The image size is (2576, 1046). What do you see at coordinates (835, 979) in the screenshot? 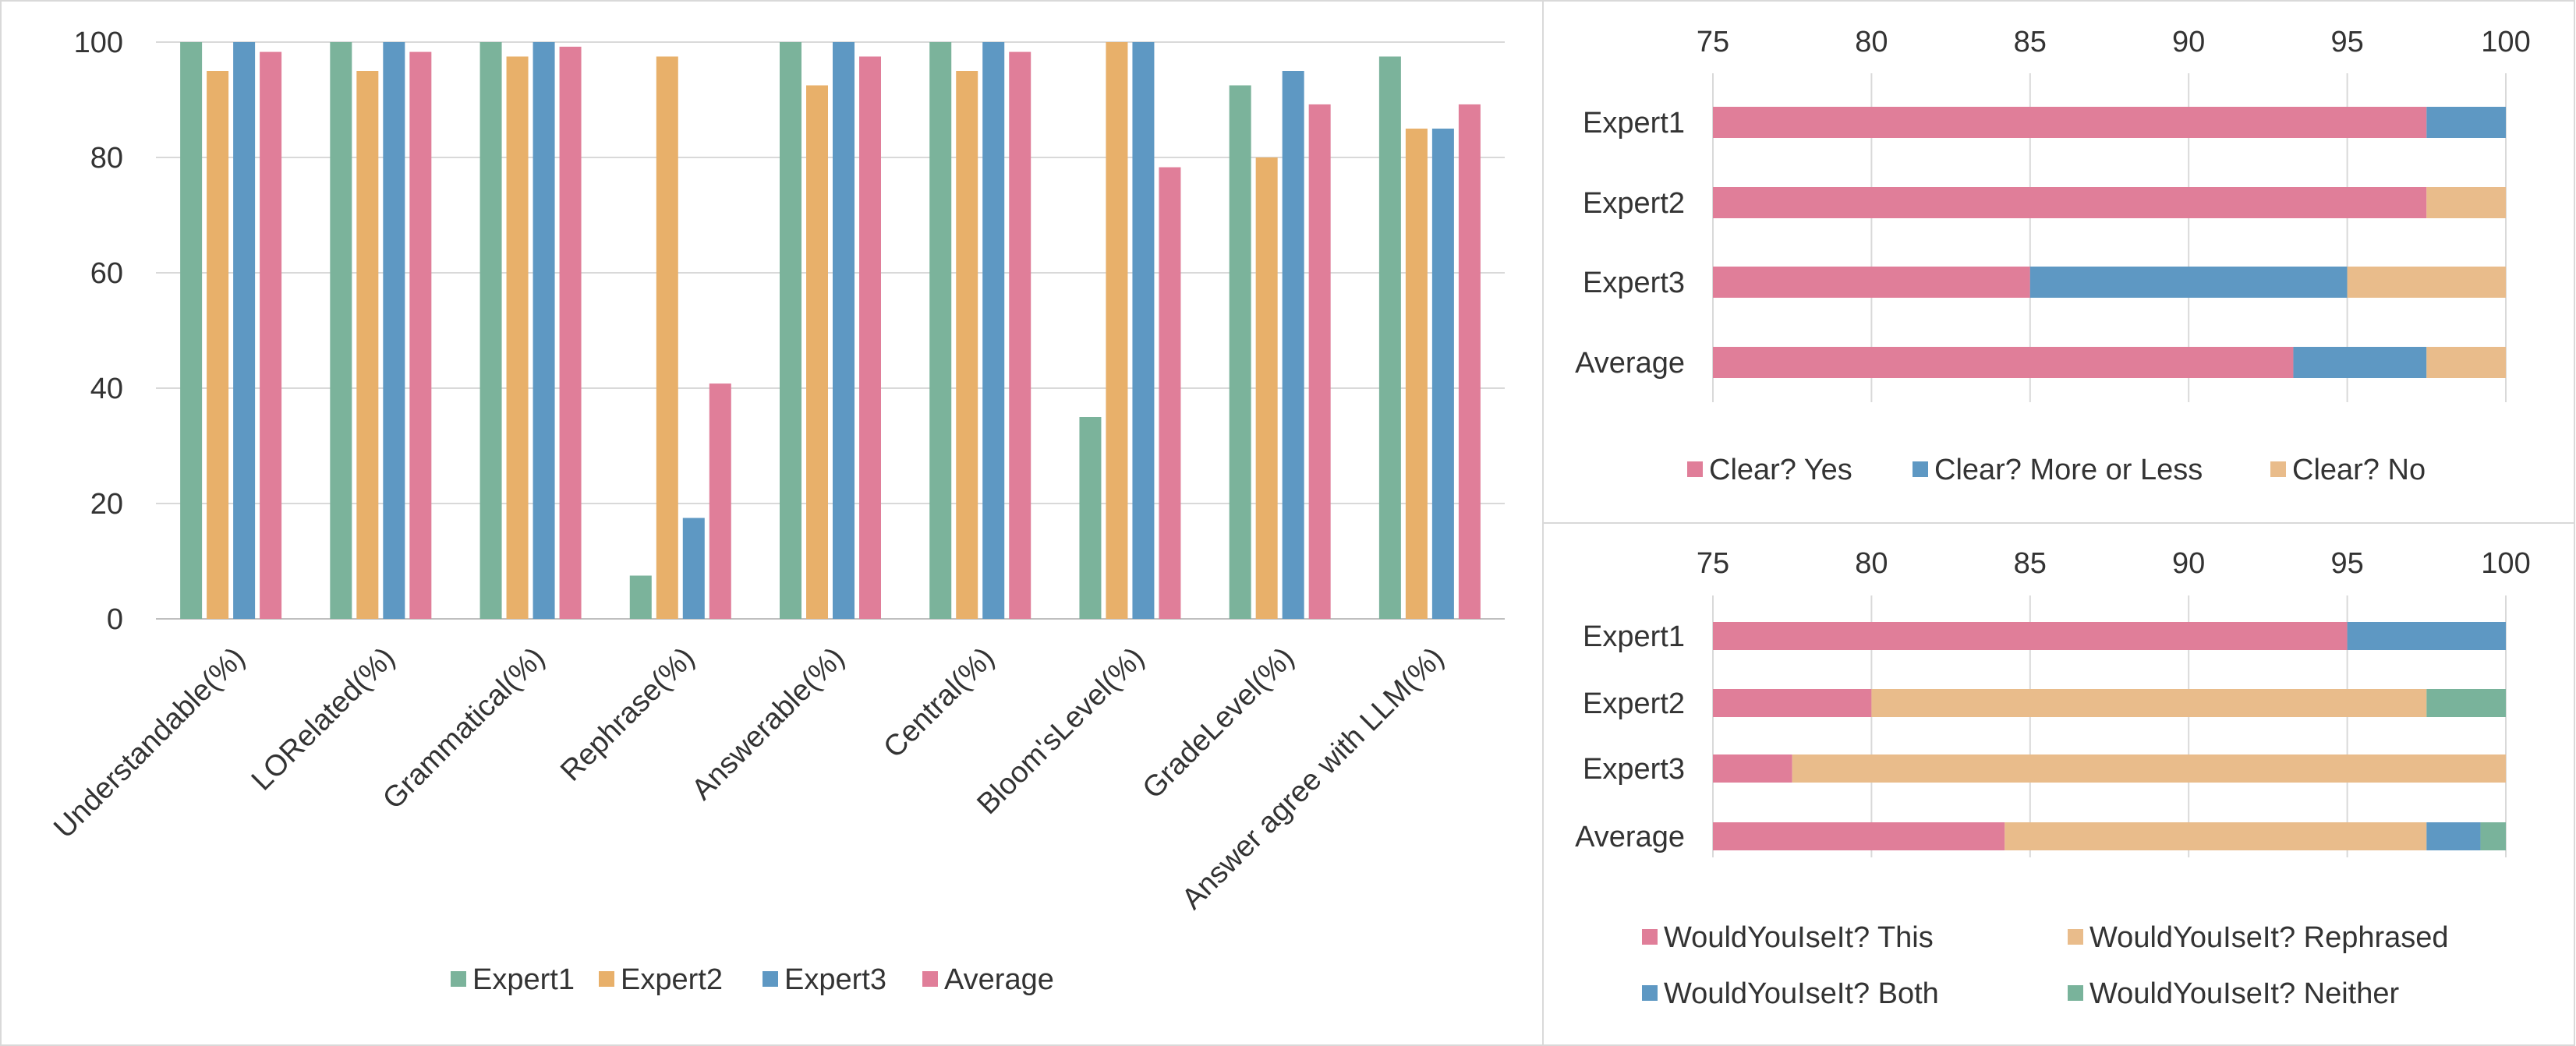
I see `legend-label-expert3: Expert3` at bounding box center [835, 979].